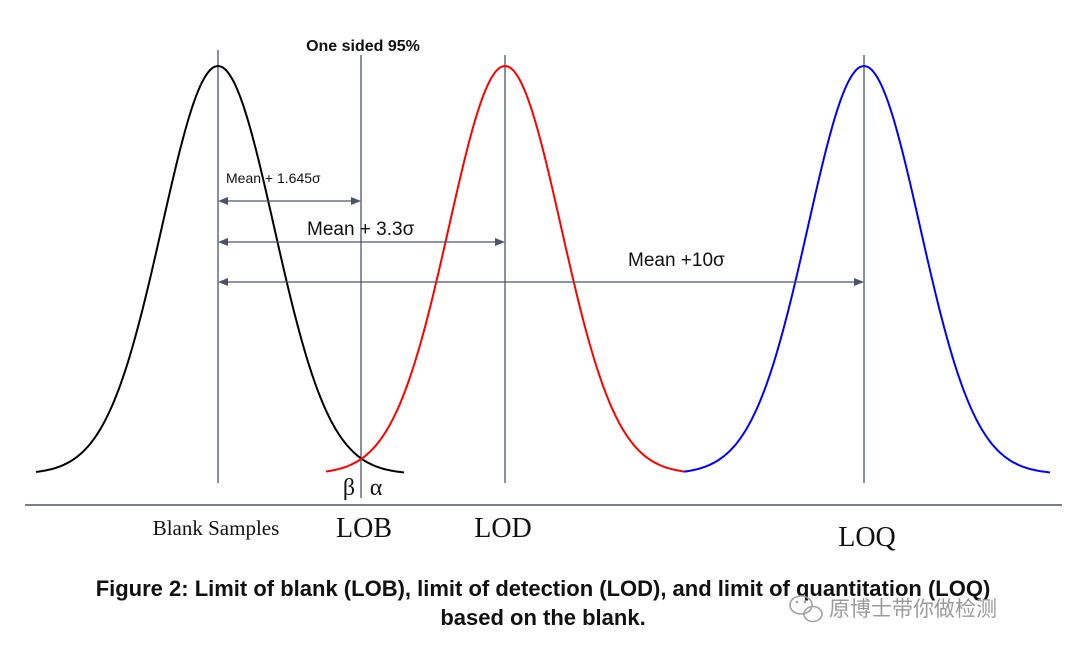 This screenshot has height=657, width=1080. What do you see at coordinates (361, 229) in the screenshot?
I see `lod-arrow-label: Mean + 3.3σ` at bounding box center [361, 229].